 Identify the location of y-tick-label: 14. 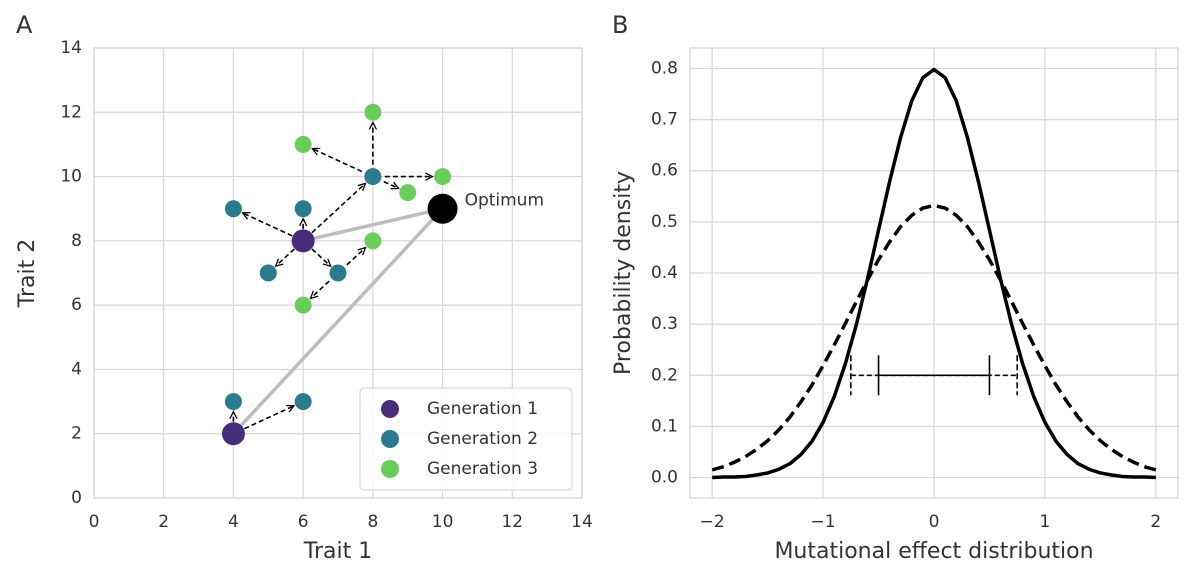
(71, 48).